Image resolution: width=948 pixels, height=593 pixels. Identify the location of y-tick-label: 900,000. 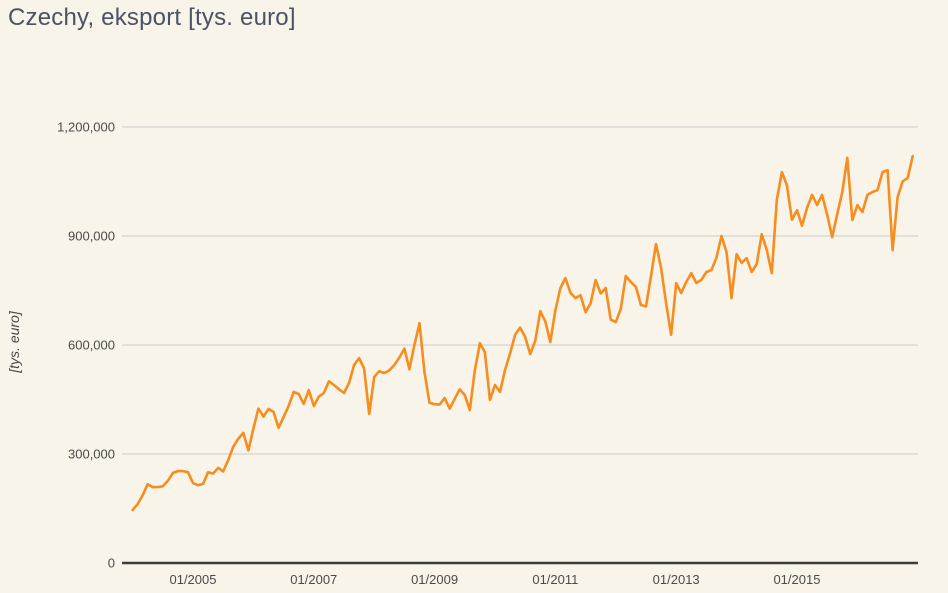
(91, 236).